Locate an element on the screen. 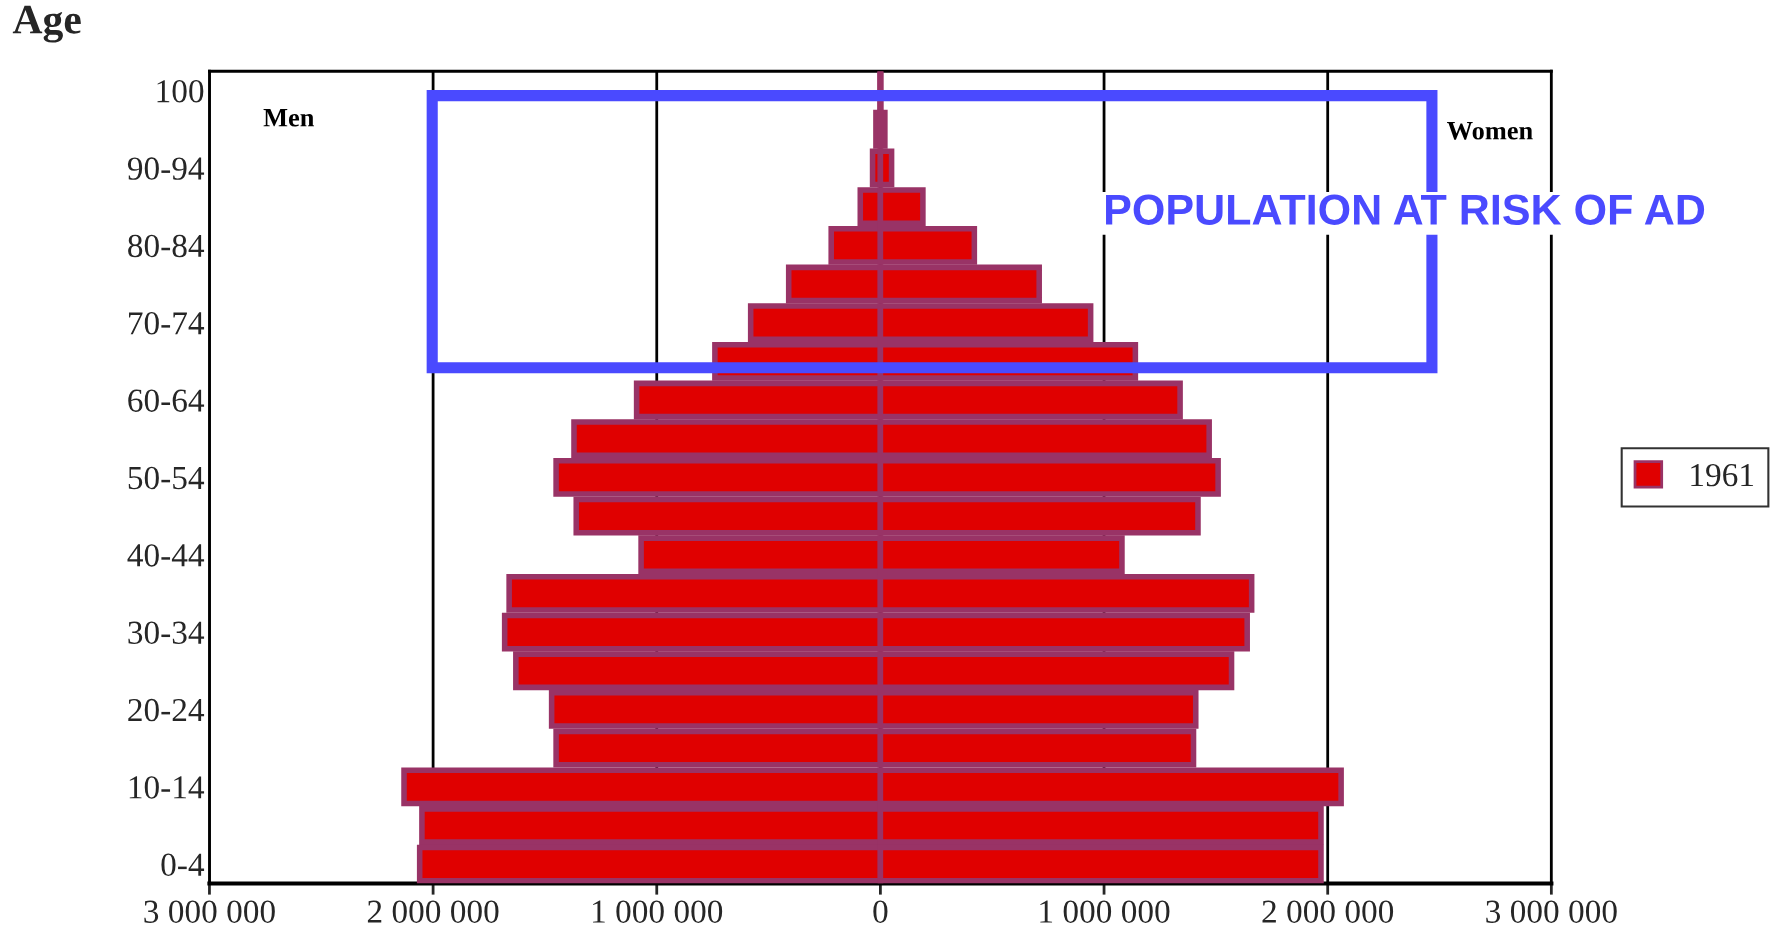  y-tick-label: 50-54 is located at coordinates (166, 478).